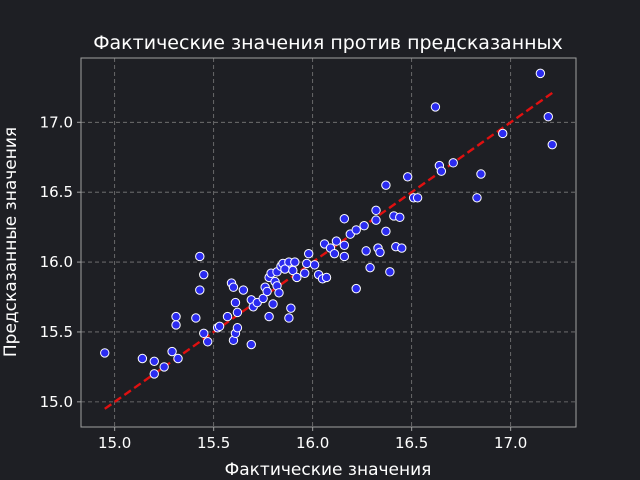  Describe the element at coordinates (328, 470) in the screenshot. I see `x-axis-label: Фактические значения` at that location.